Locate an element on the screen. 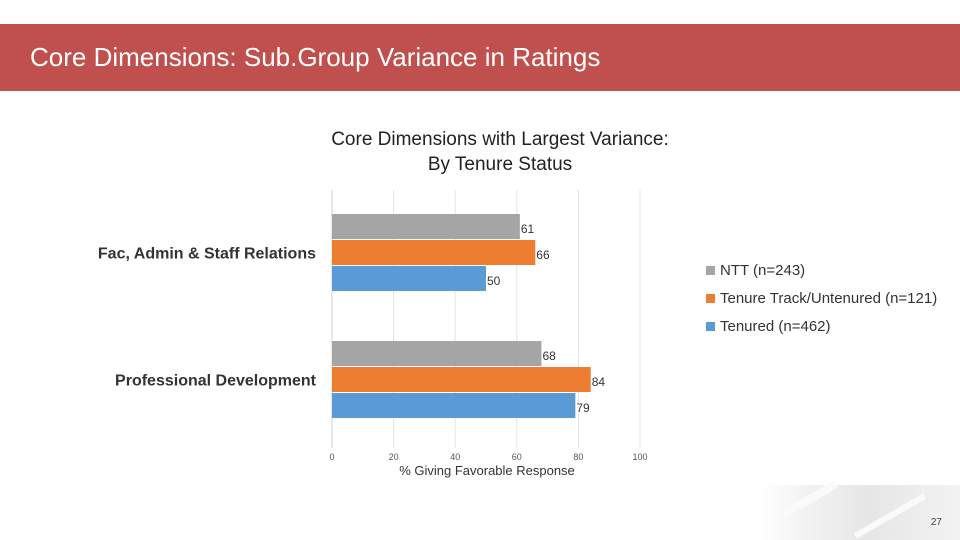 Image resolution: width=960 pixels, height=540 pixels. legend-item-ntt: NTT (n=243) is located at coordinates (826, 270).